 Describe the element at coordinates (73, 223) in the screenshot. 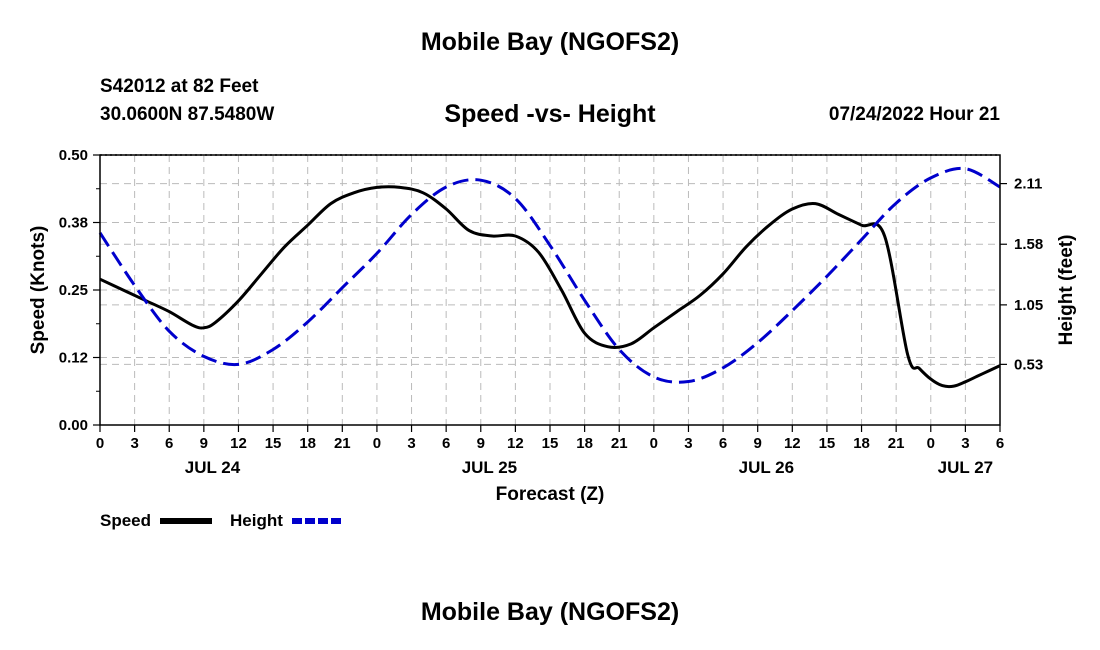

I see `y-tick-label: 0.38` at that location.